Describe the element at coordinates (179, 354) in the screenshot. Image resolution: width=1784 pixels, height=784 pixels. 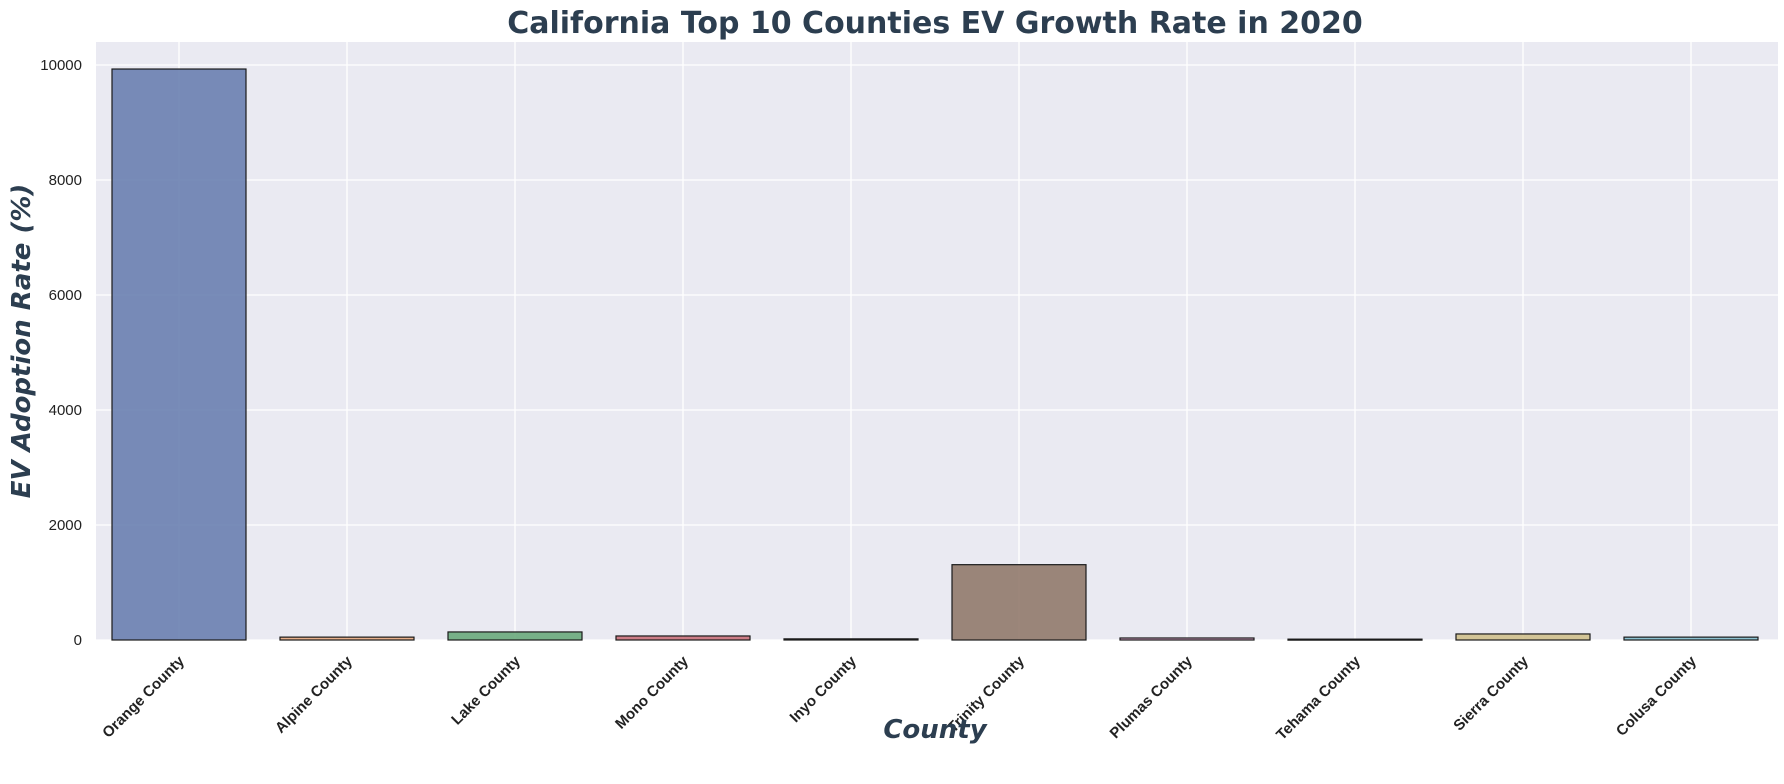
I see `bar-orange-county` at that location.